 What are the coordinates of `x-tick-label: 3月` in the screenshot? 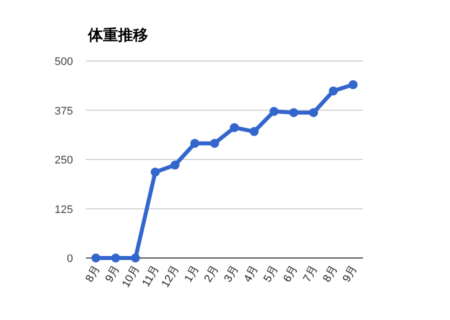 It's located at (231, 274).